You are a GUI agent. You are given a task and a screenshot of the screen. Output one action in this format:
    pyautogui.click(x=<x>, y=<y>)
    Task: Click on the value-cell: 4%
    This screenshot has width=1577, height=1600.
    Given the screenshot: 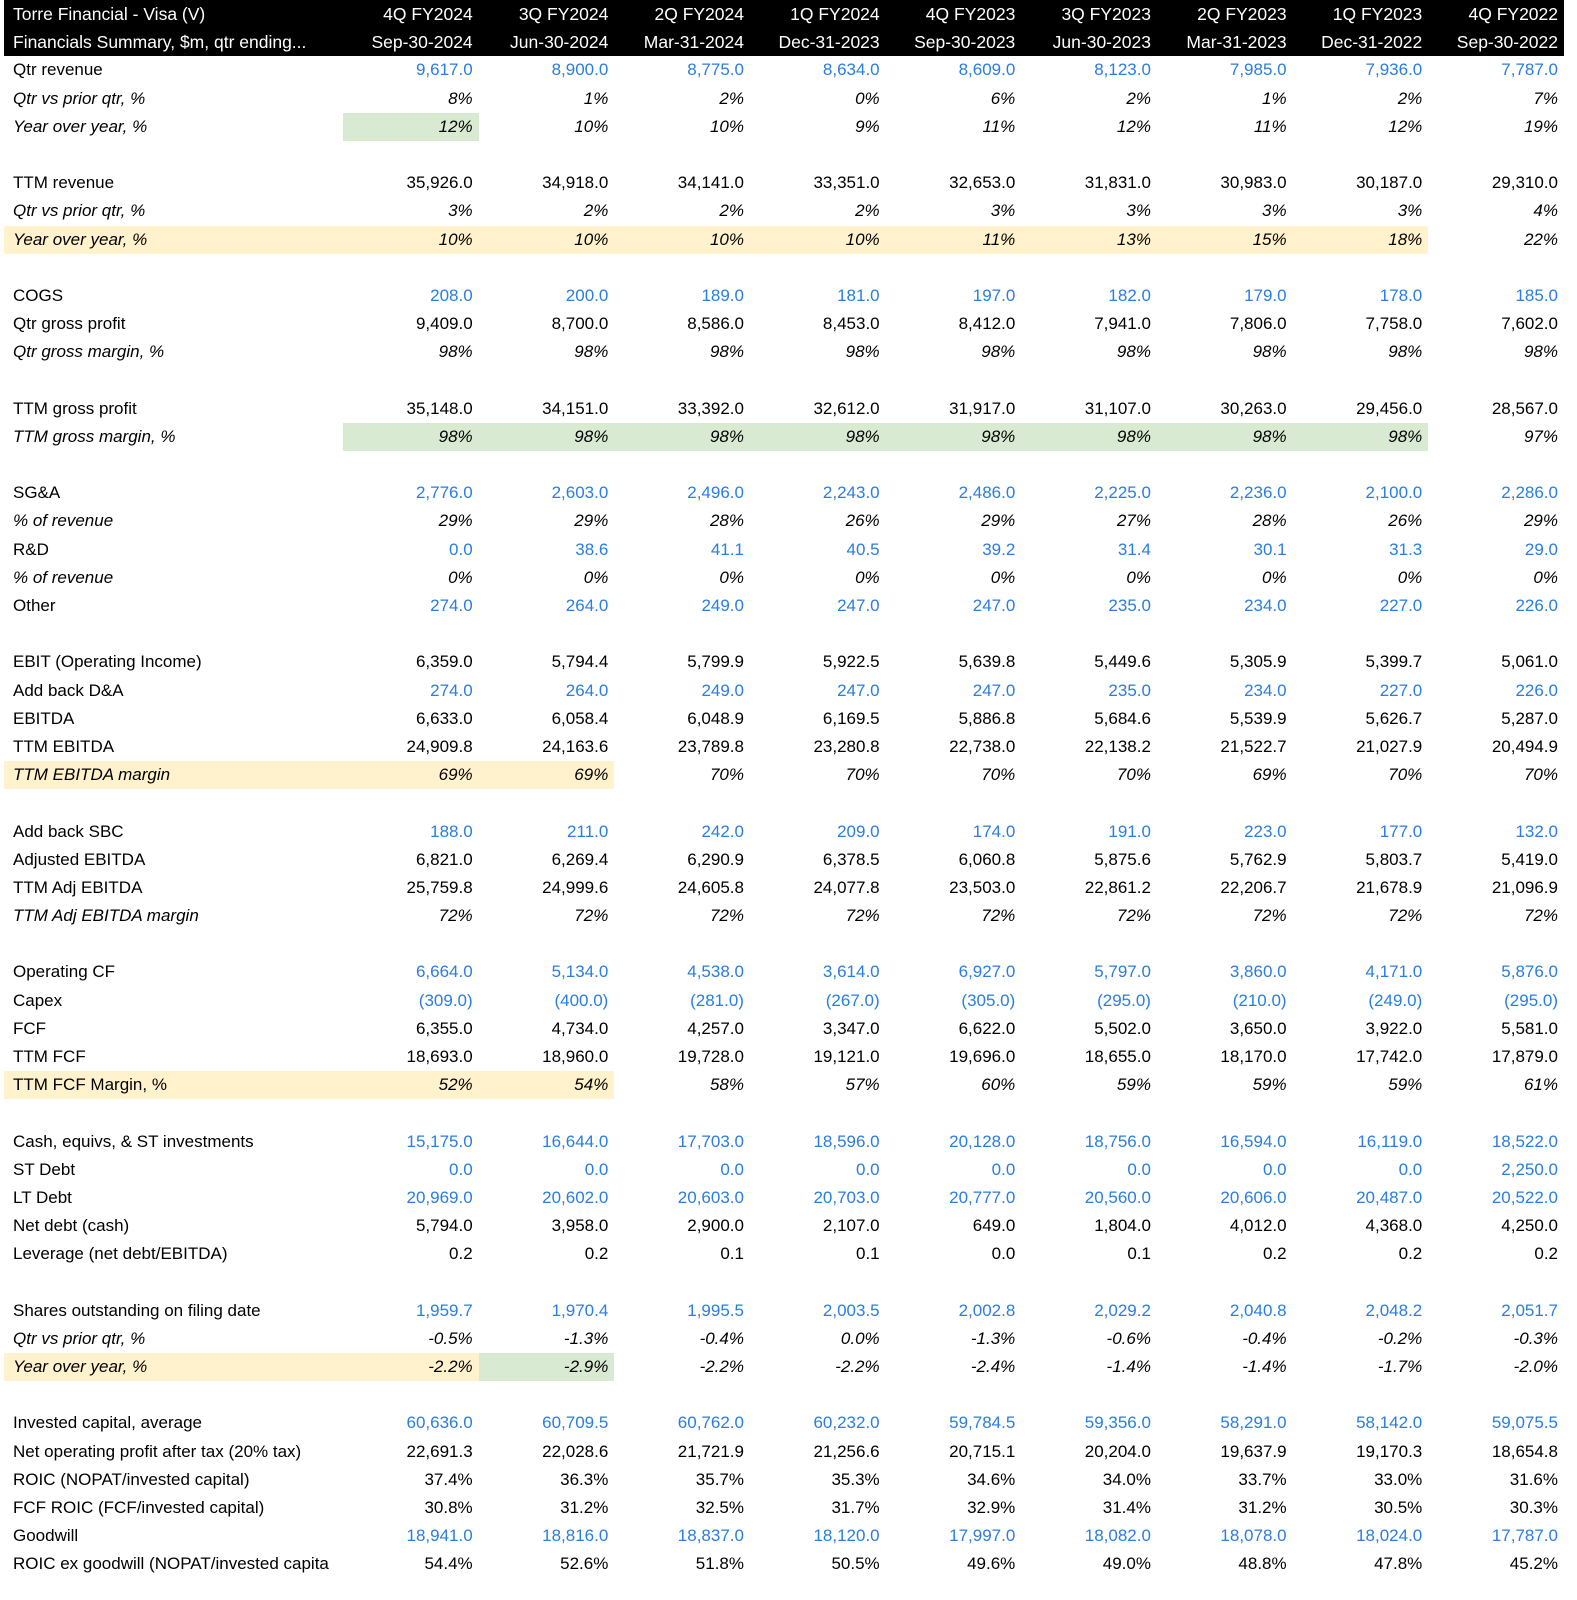 What is the action you would take?
    pyautogui.click(x=1545, y=211)
    